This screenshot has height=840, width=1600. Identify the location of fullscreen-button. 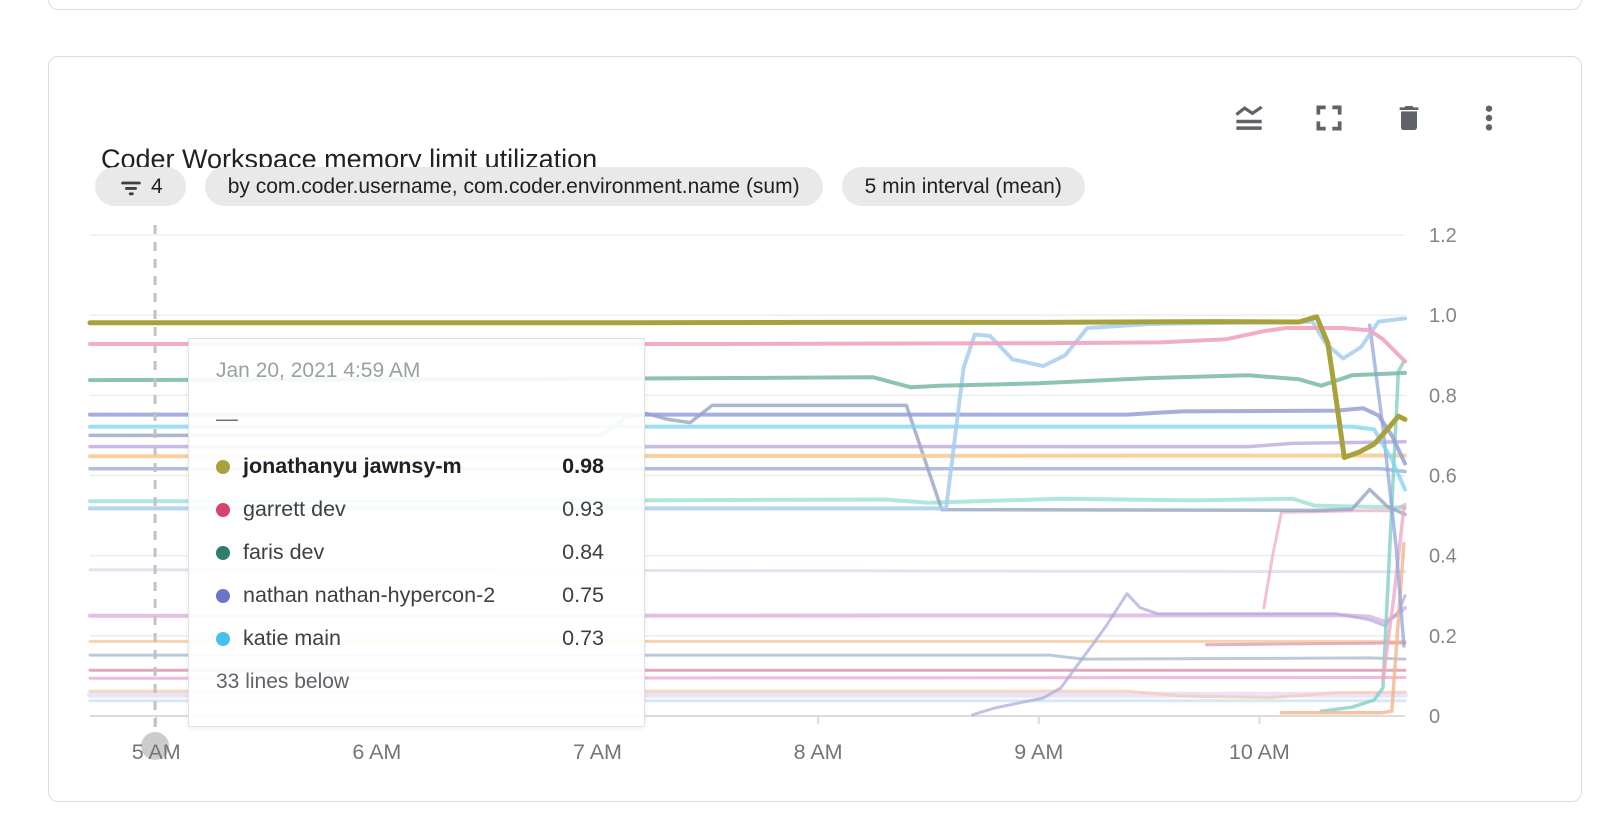
(1329, 118).